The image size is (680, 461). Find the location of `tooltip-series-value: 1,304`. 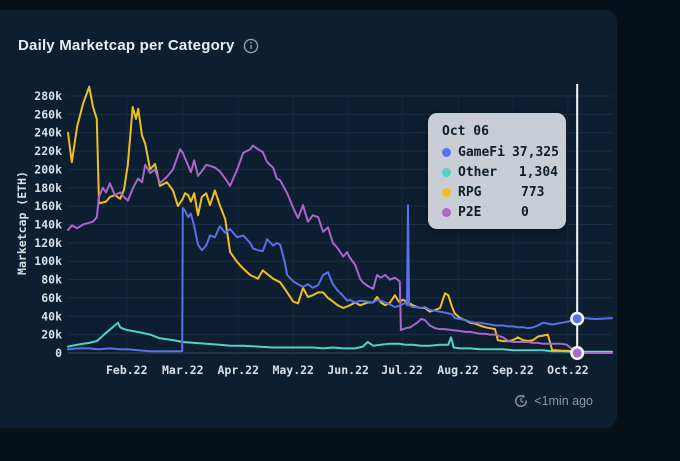

tooltip-series-value: 1,304 is located at coordinates (538, 172).